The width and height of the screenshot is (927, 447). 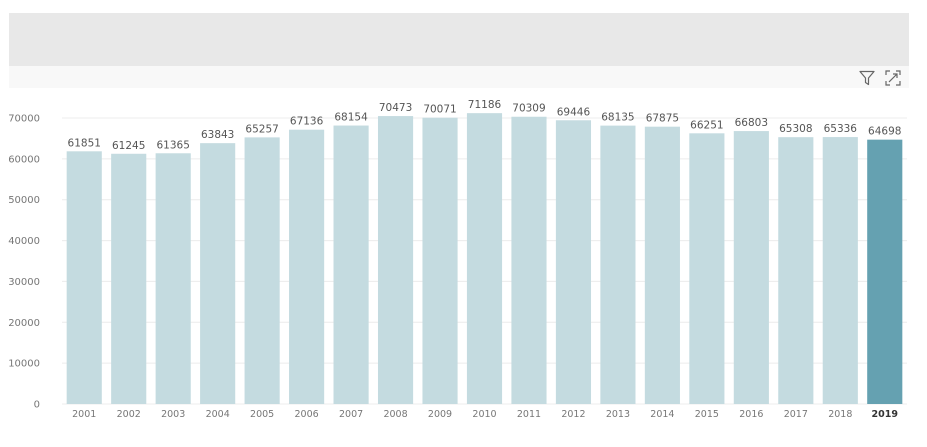 What do you see at coordinates (84, 277) in the screenshot?
I see `bar-2001` at bounding box center [84, 277].